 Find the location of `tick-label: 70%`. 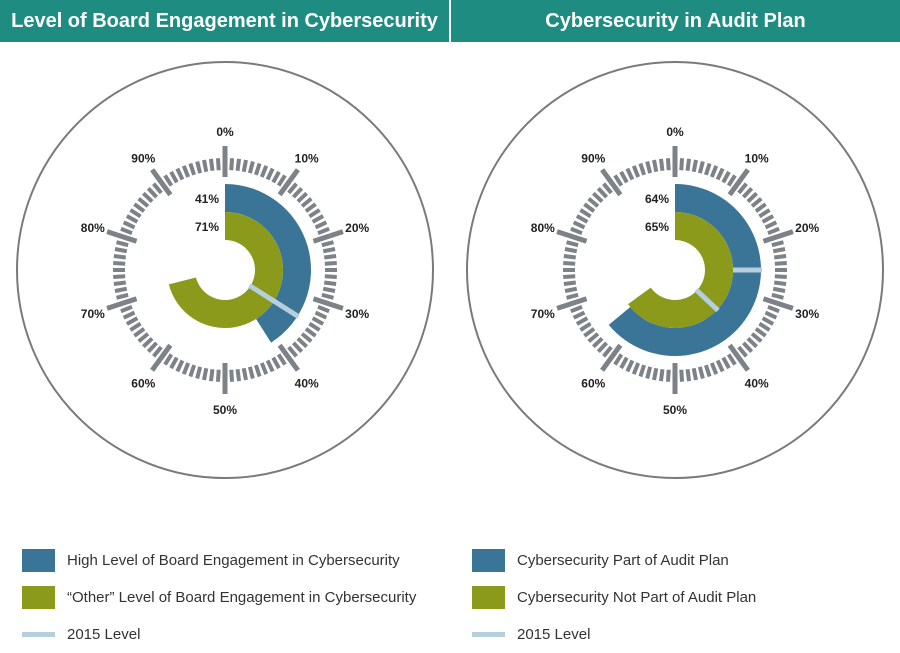

tick-label: 70% is located at coordinates (543, 314).